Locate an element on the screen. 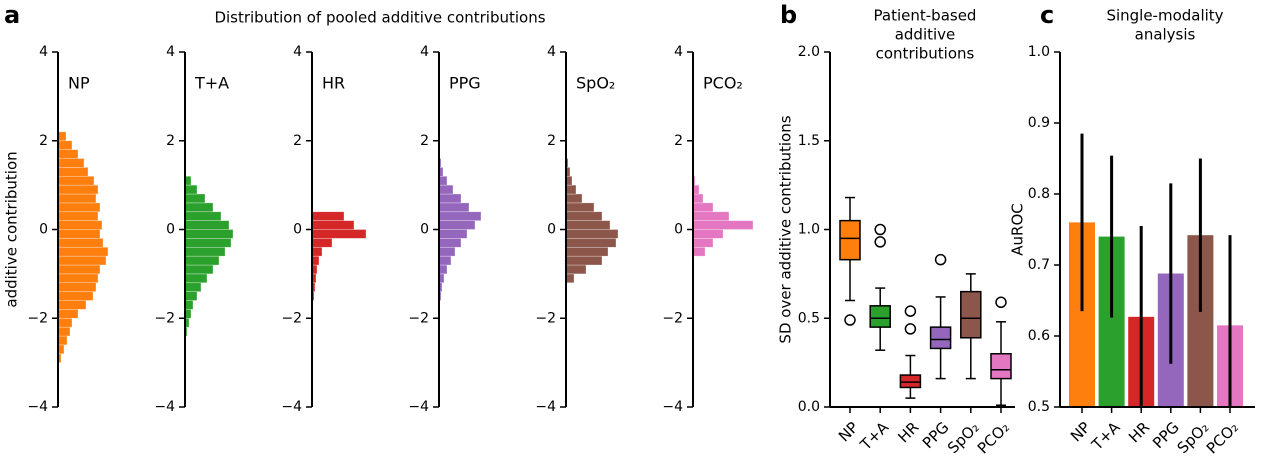 This screenshot has height=465, width=1280. y-tick-label: 0.8 is located at coordinates (1039, 194).